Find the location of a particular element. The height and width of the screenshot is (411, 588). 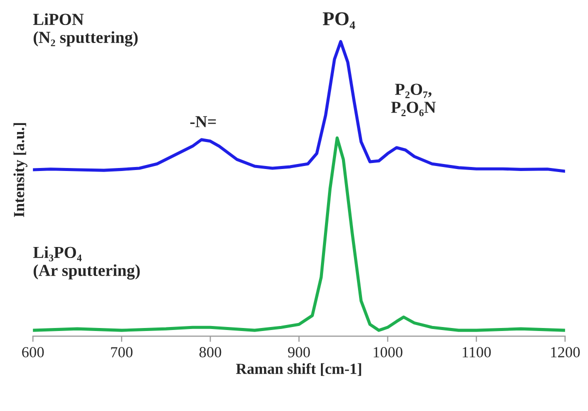

annotation: Li₃PO₄ (Ar sputtering) is located at coordinates (86, 263).